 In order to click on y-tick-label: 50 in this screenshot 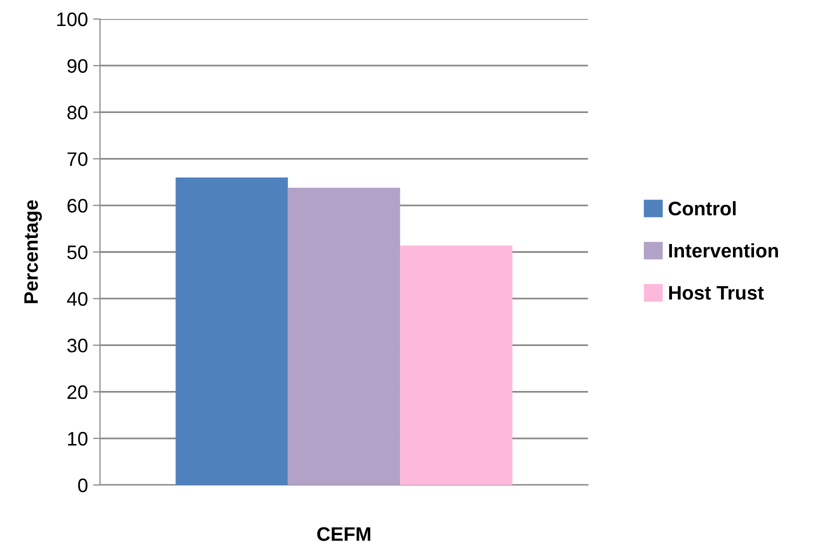, I will do `click(77, 252)`.